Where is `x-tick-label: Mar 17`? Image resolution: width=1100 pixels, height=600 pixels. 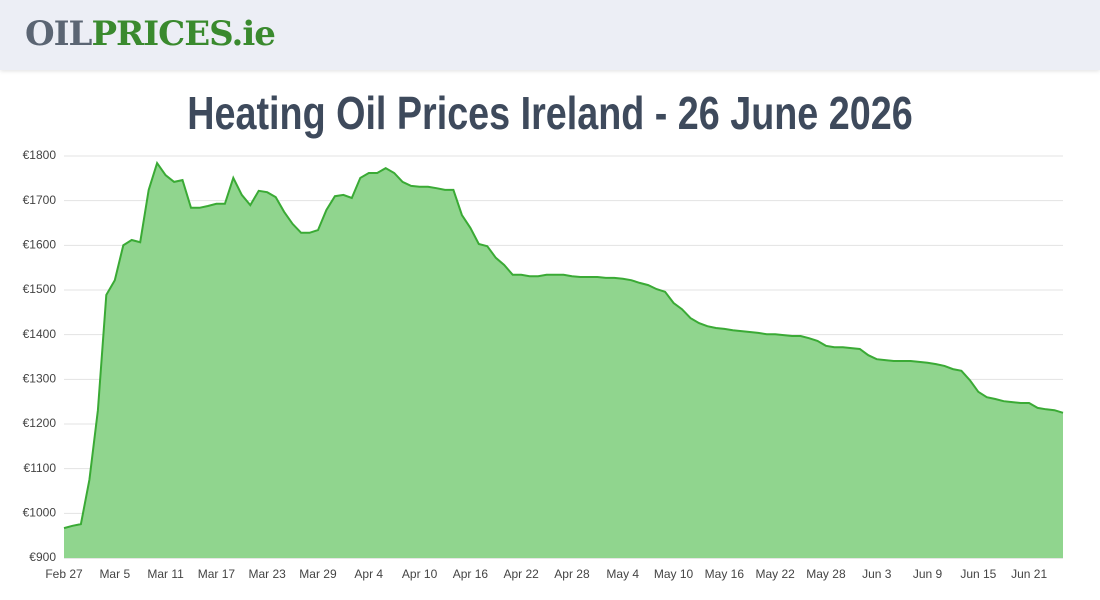 x-tick-label: Mar 17 is located at coordinates (217, 574).